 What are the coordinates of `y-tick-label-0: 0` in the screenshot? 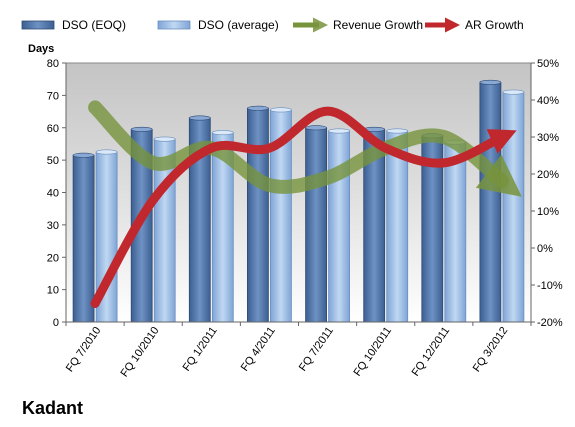 It's located at (56, 323).